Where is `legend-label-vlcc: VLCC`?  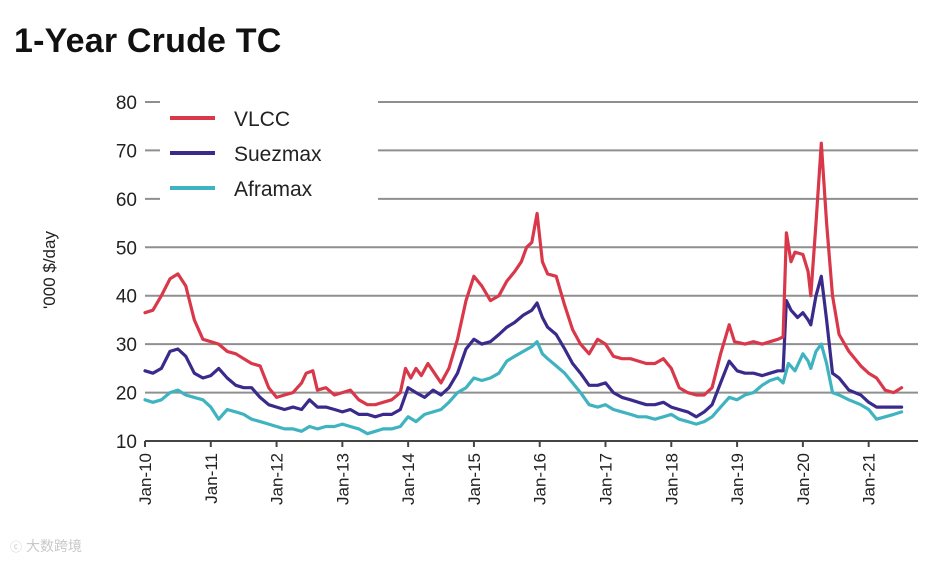 legend-label-vlcc: VLCC is located at coordinates (262, 119).